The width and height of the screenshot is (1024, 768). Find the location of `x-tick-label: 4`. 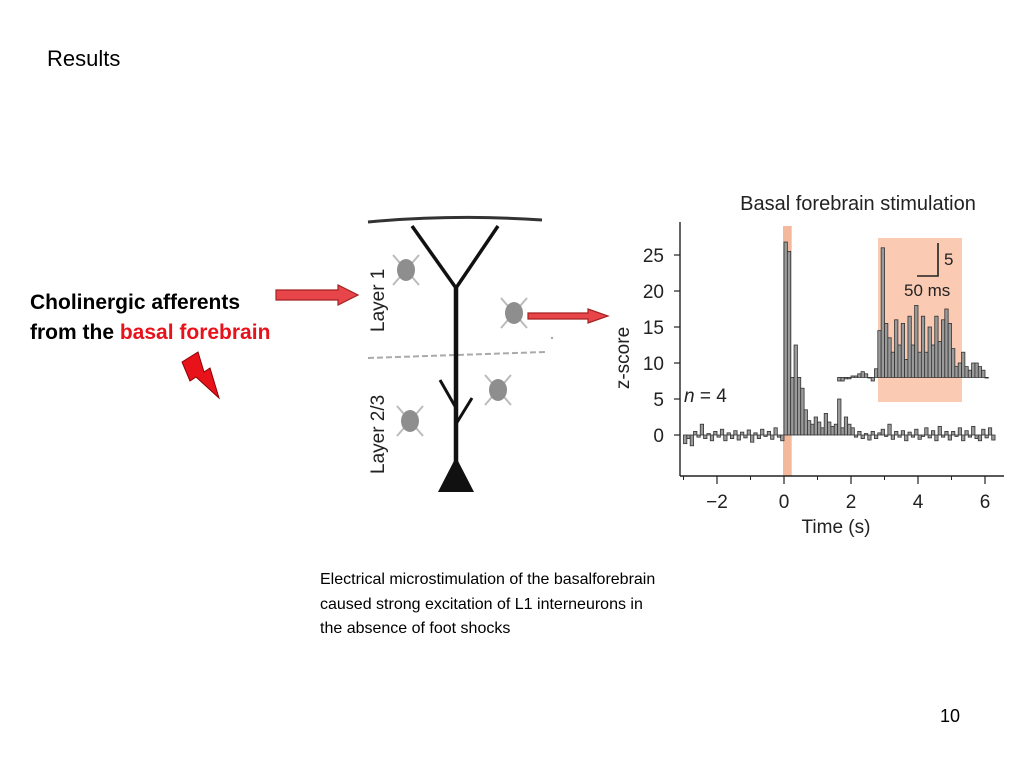

x-tick-label: 4 is located at coordinates (918, 502).